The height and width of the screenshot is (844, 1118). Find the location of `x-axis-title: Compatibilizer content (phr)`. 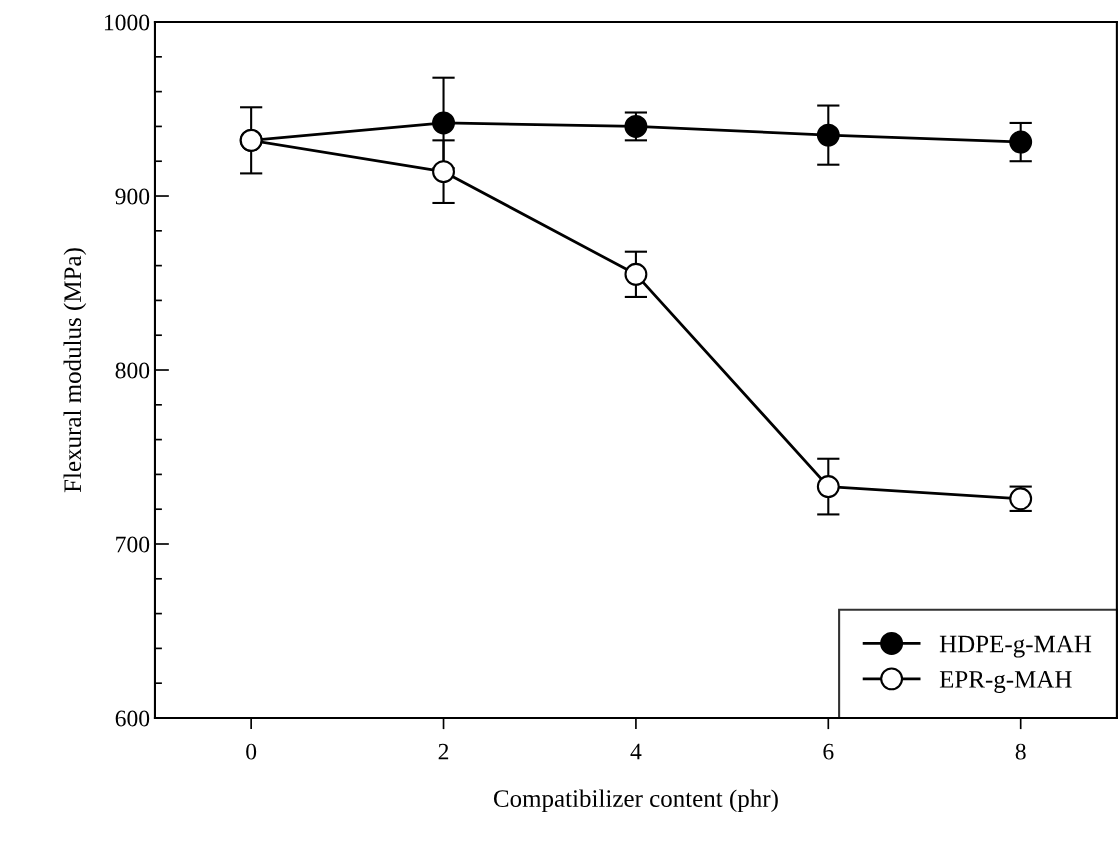

x-axis-title: Compatibilizer content (phr) is located at coordinates (635, 801).